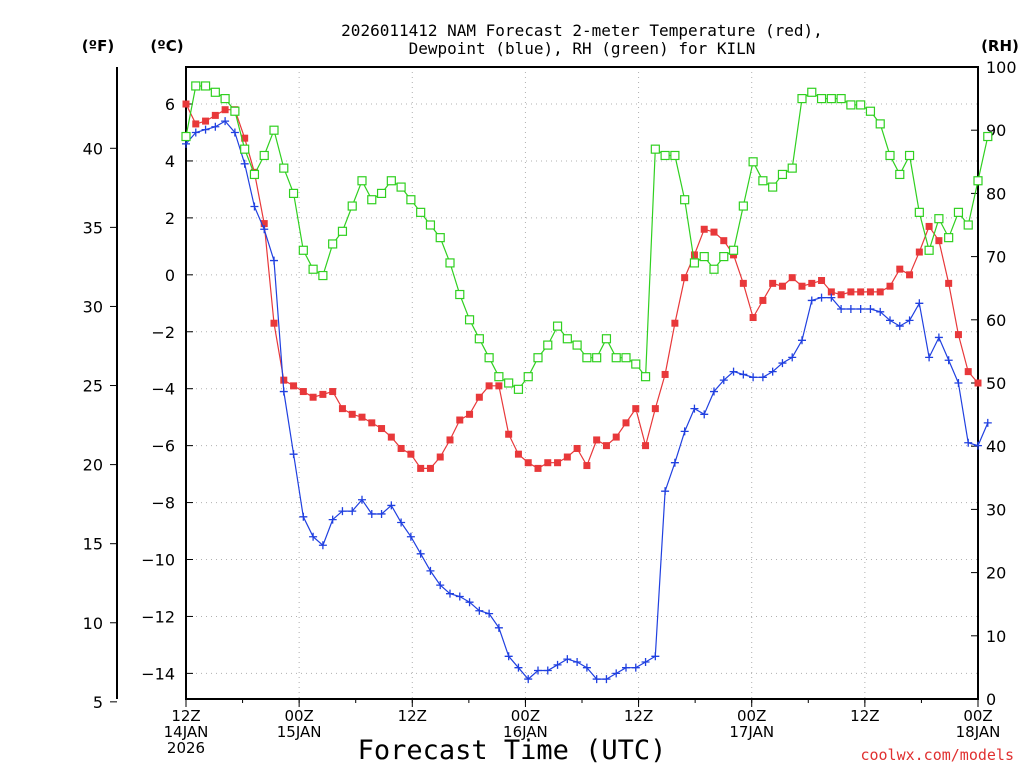  I want to click on rh-tick-label: 20, so click(996, 573).